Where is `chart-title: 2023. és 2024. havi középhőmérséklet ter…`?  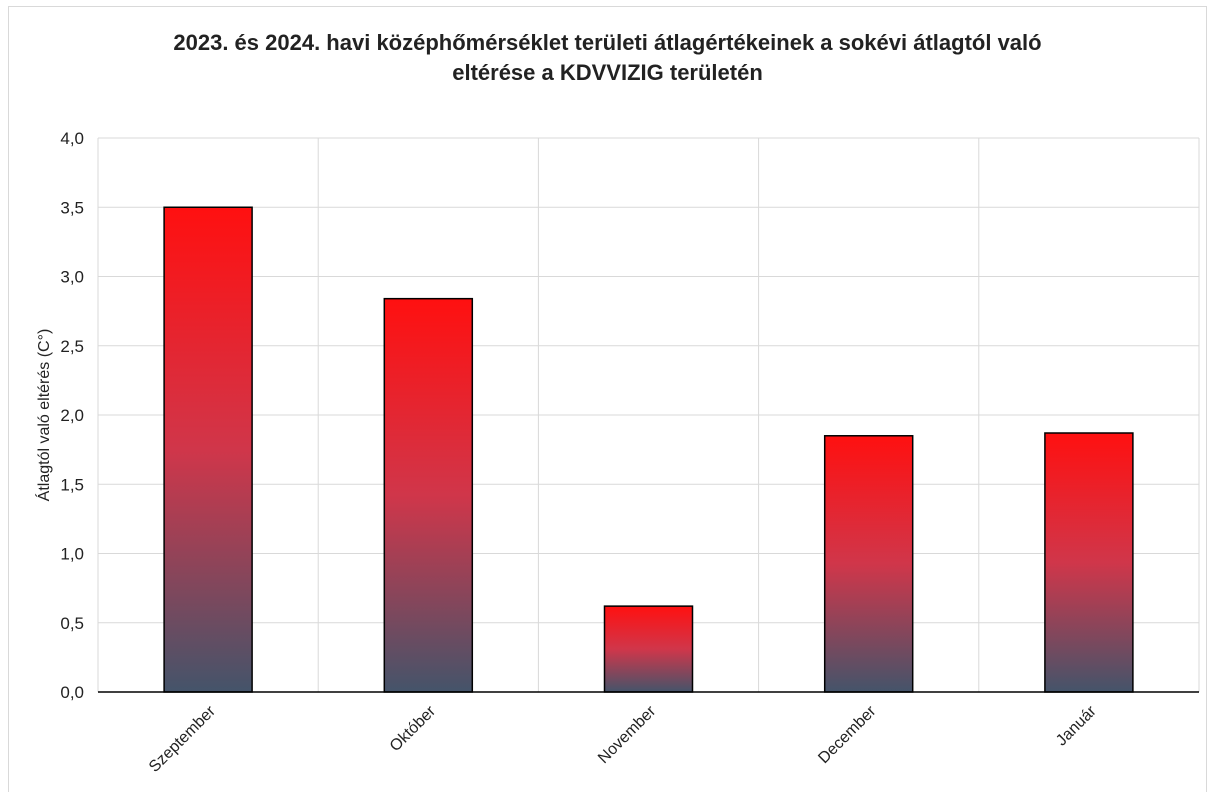 chart-title: 2023. és 2024. havi középhőmérséklet ter… is located at coordinates (607, 58).